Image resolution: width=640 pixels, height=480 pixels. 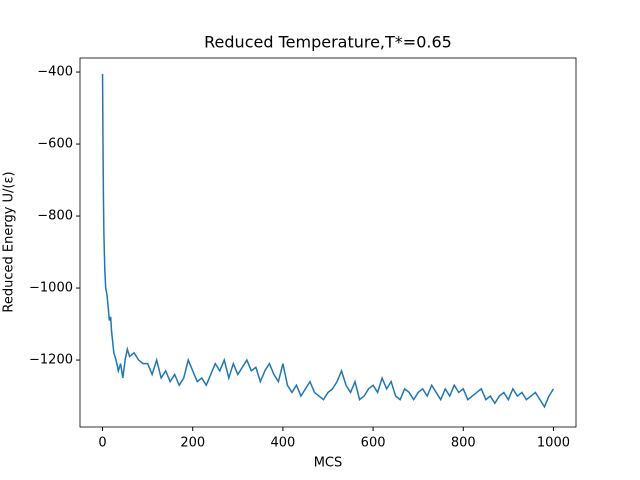 What do you see at coordinates (55, 144) in the screenshot?
I see `y-tick-label: −600` at bounding box center [55, 144].